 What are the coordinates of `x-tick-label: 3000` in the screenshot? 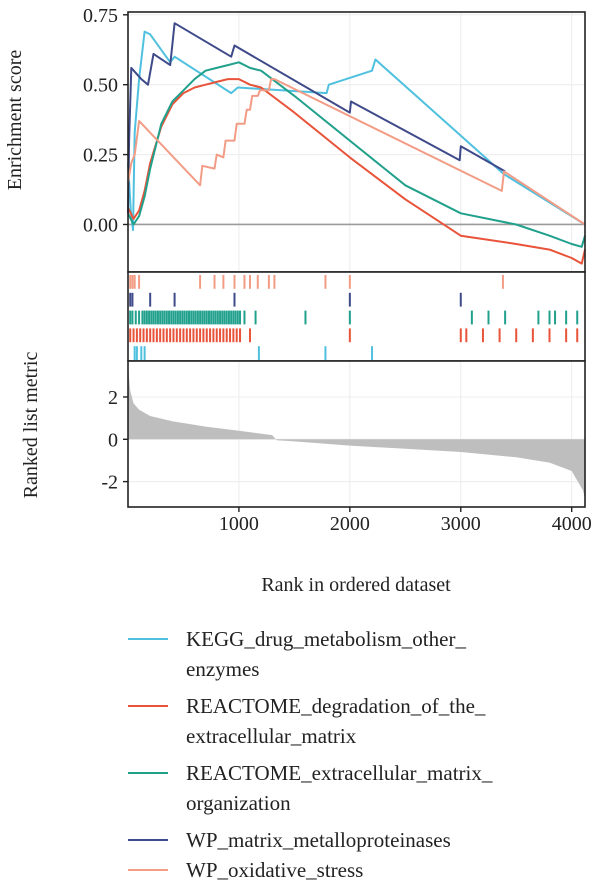 It's located at (461, 524).